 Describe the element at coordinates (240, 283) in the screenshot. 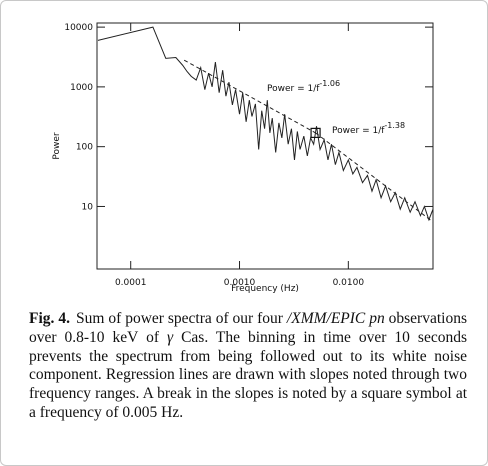

I see `x-tick-label: 0.0010` at that location.